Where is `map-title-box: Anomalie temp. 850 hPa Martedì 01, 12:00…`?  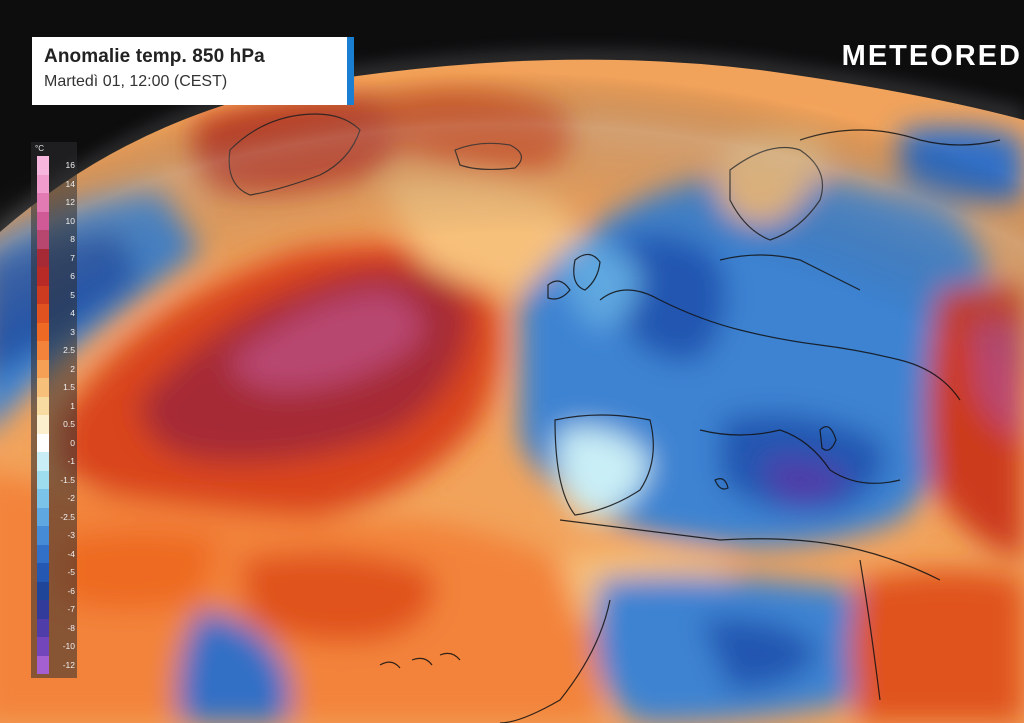 map-title-box: Anomalie temp. 850 hPa Martedì 01, 12:00… is located at coordinates (193, 71).